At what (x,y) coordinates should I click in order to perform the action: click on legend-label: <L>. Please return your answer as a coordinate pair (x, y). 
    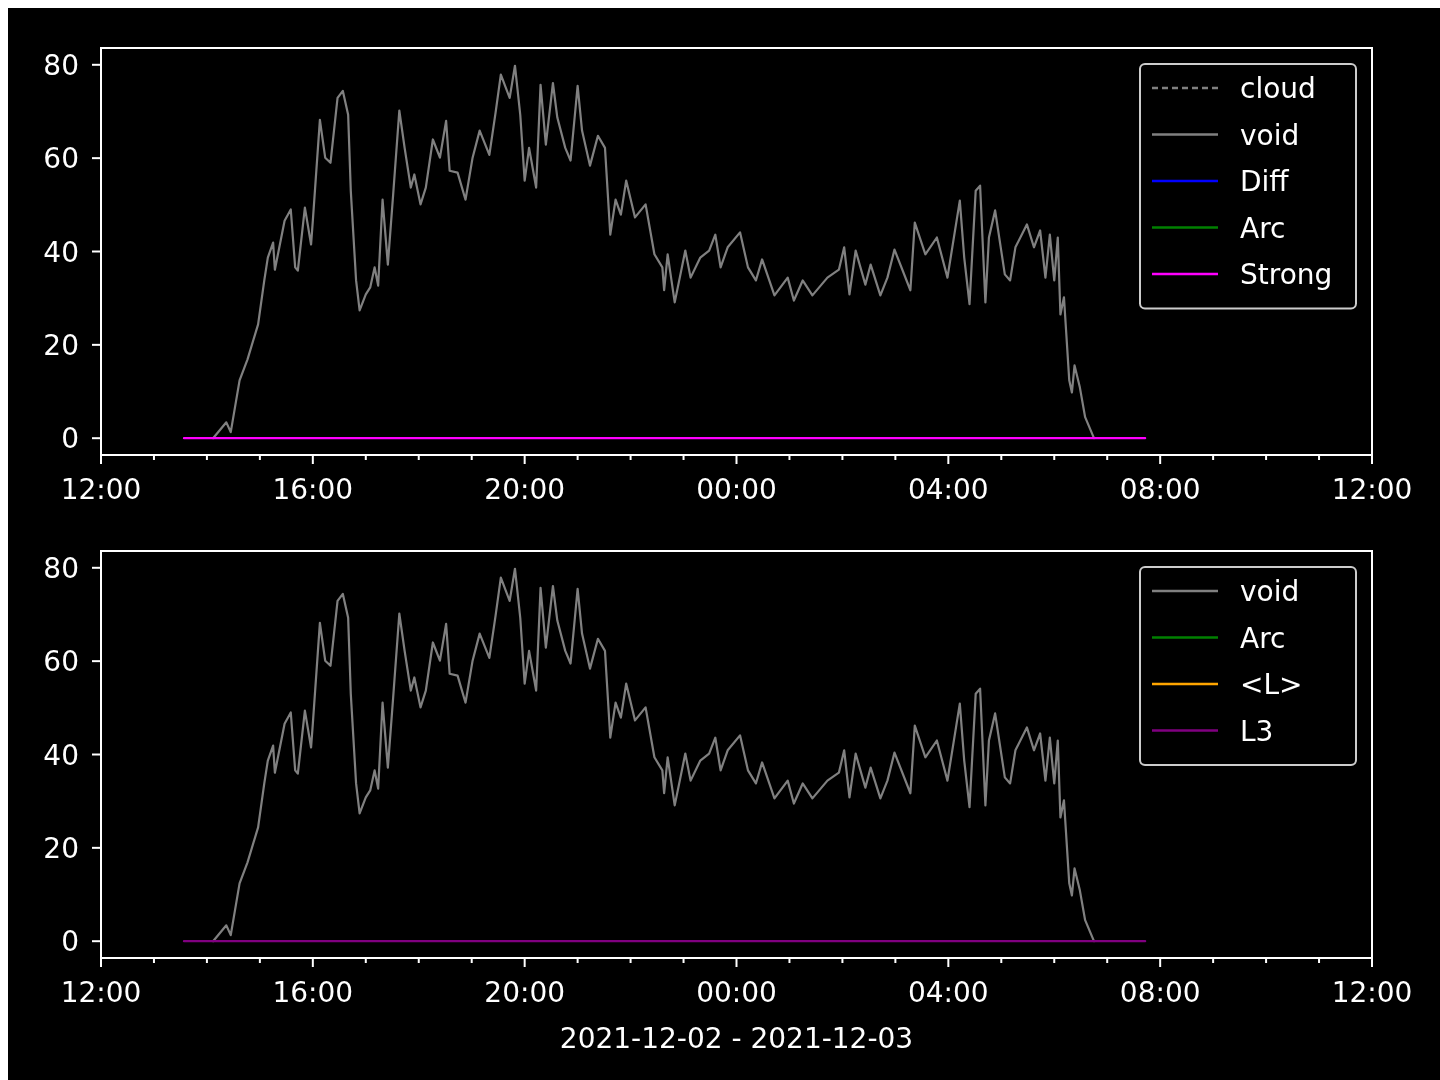
    Looking at the image, I should click on (1271, 684).